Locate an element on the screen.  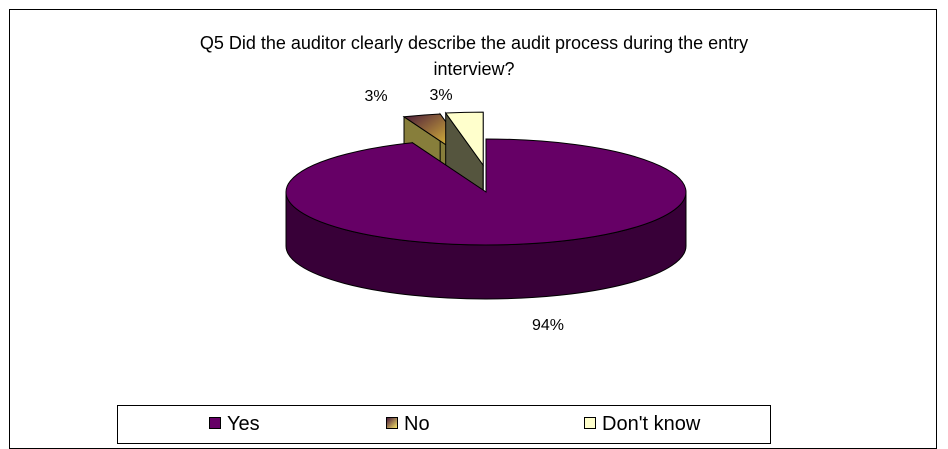
legend-swatch-no is located at coordinates (392, 423).